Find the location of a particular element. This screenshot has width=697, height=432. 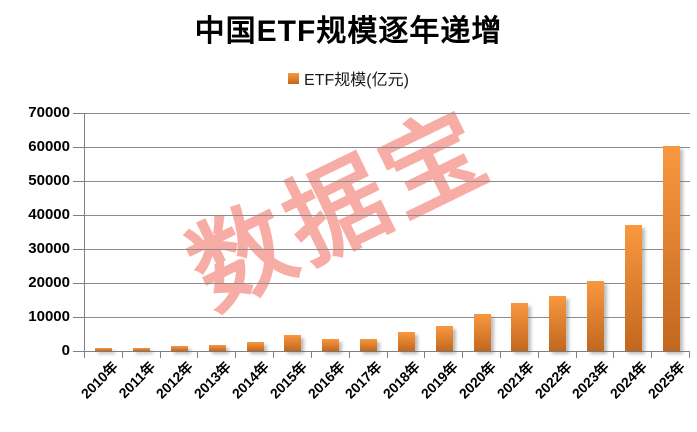

y-axis-label: 0 is located at coordinates (65, 350).